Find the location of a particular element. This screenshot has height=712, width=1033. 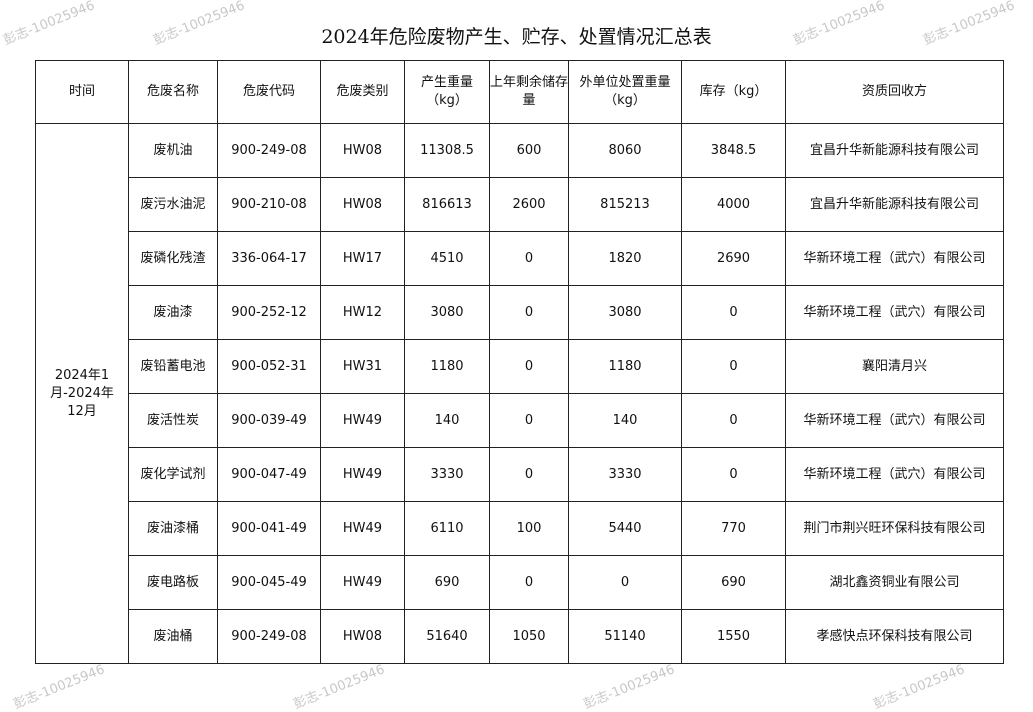

table-cell: 900-052-31 is located at coordinates (269, 366).